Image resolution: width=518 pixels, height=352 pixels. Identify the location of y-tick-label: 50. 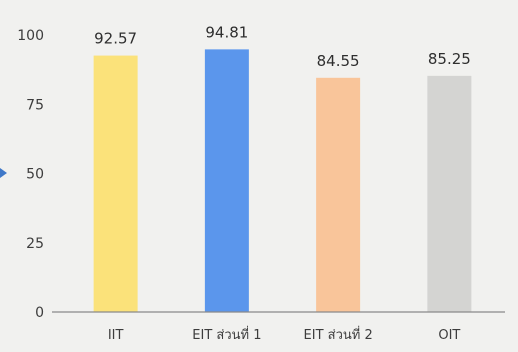
(35, 175).